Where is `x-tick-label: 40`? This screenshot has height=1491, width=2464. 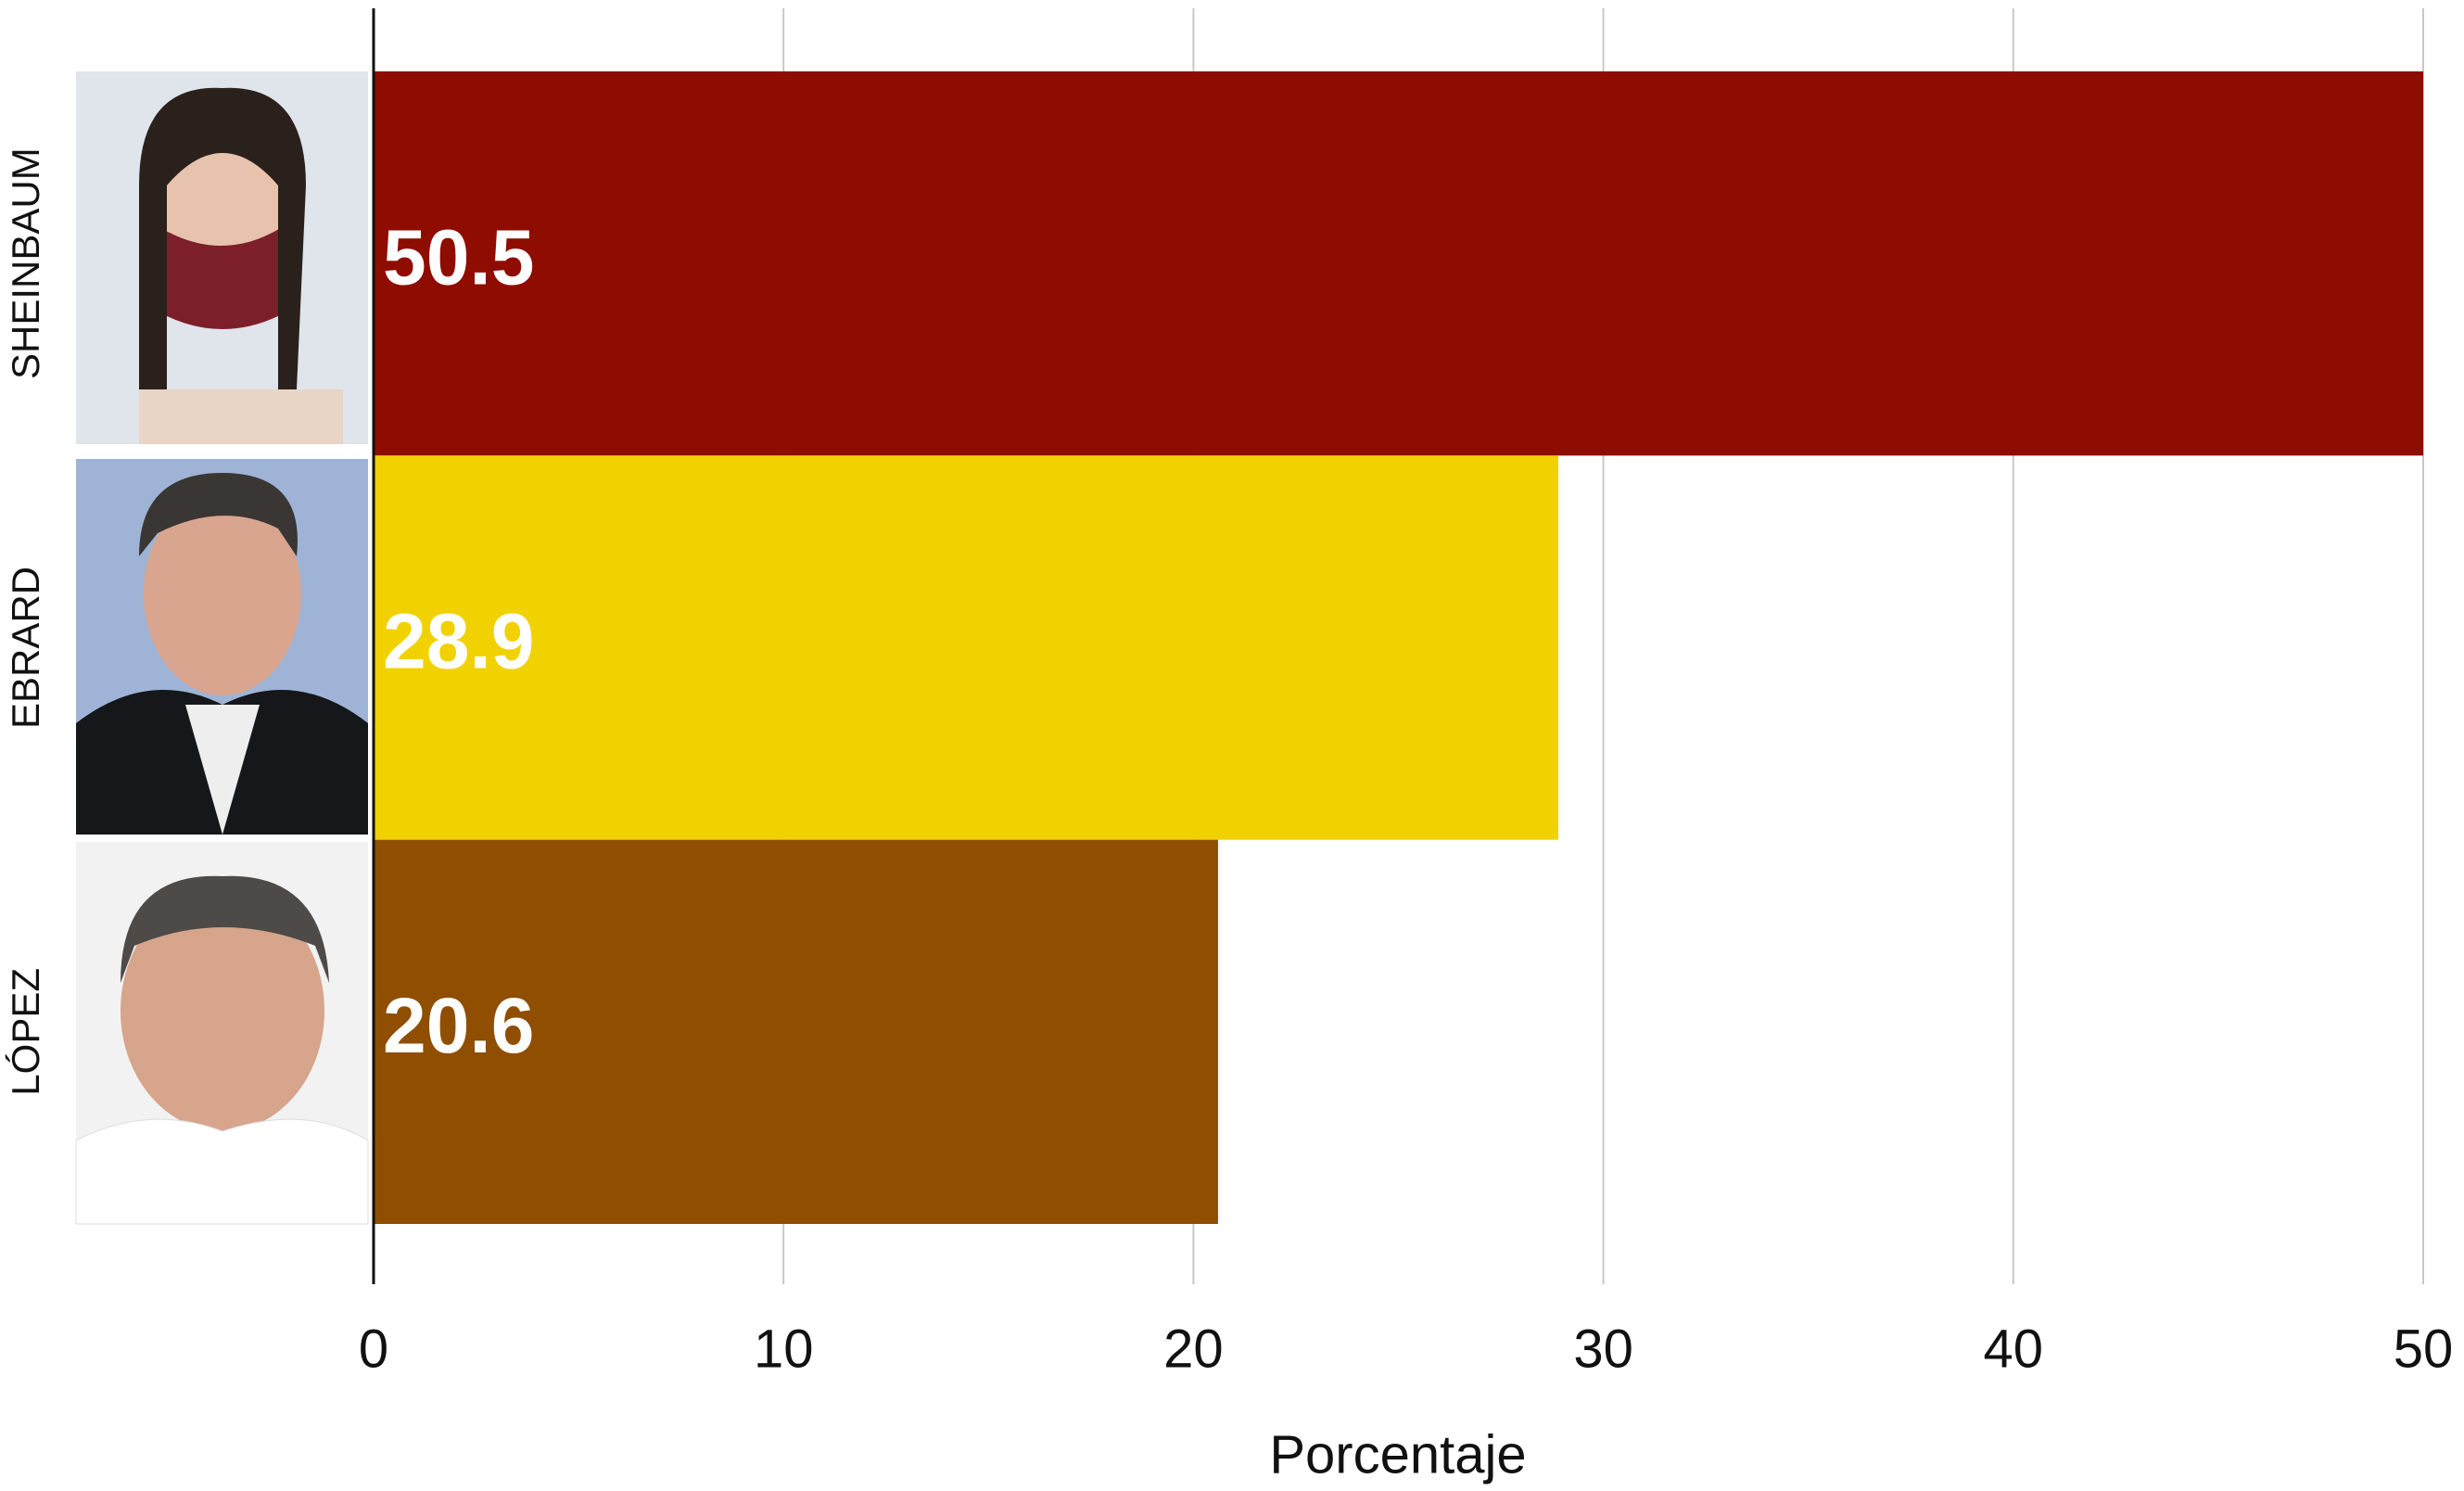
x-tick-label: 40 is located at coordinates (2014, 1349).